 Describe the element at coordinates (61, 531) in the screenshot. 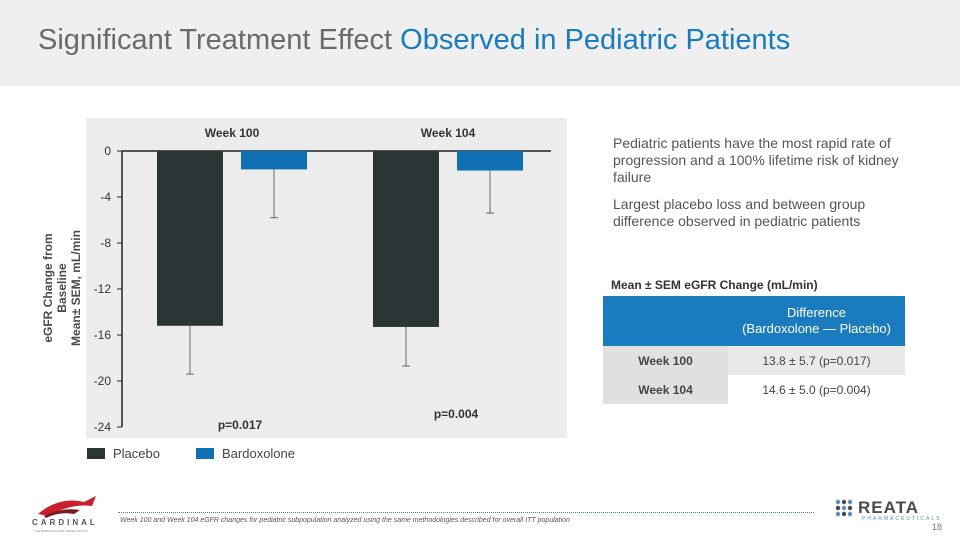

I see `cardinal-subtext: THE BARDOXOLONE PHASE 3 STUDY` at that location.